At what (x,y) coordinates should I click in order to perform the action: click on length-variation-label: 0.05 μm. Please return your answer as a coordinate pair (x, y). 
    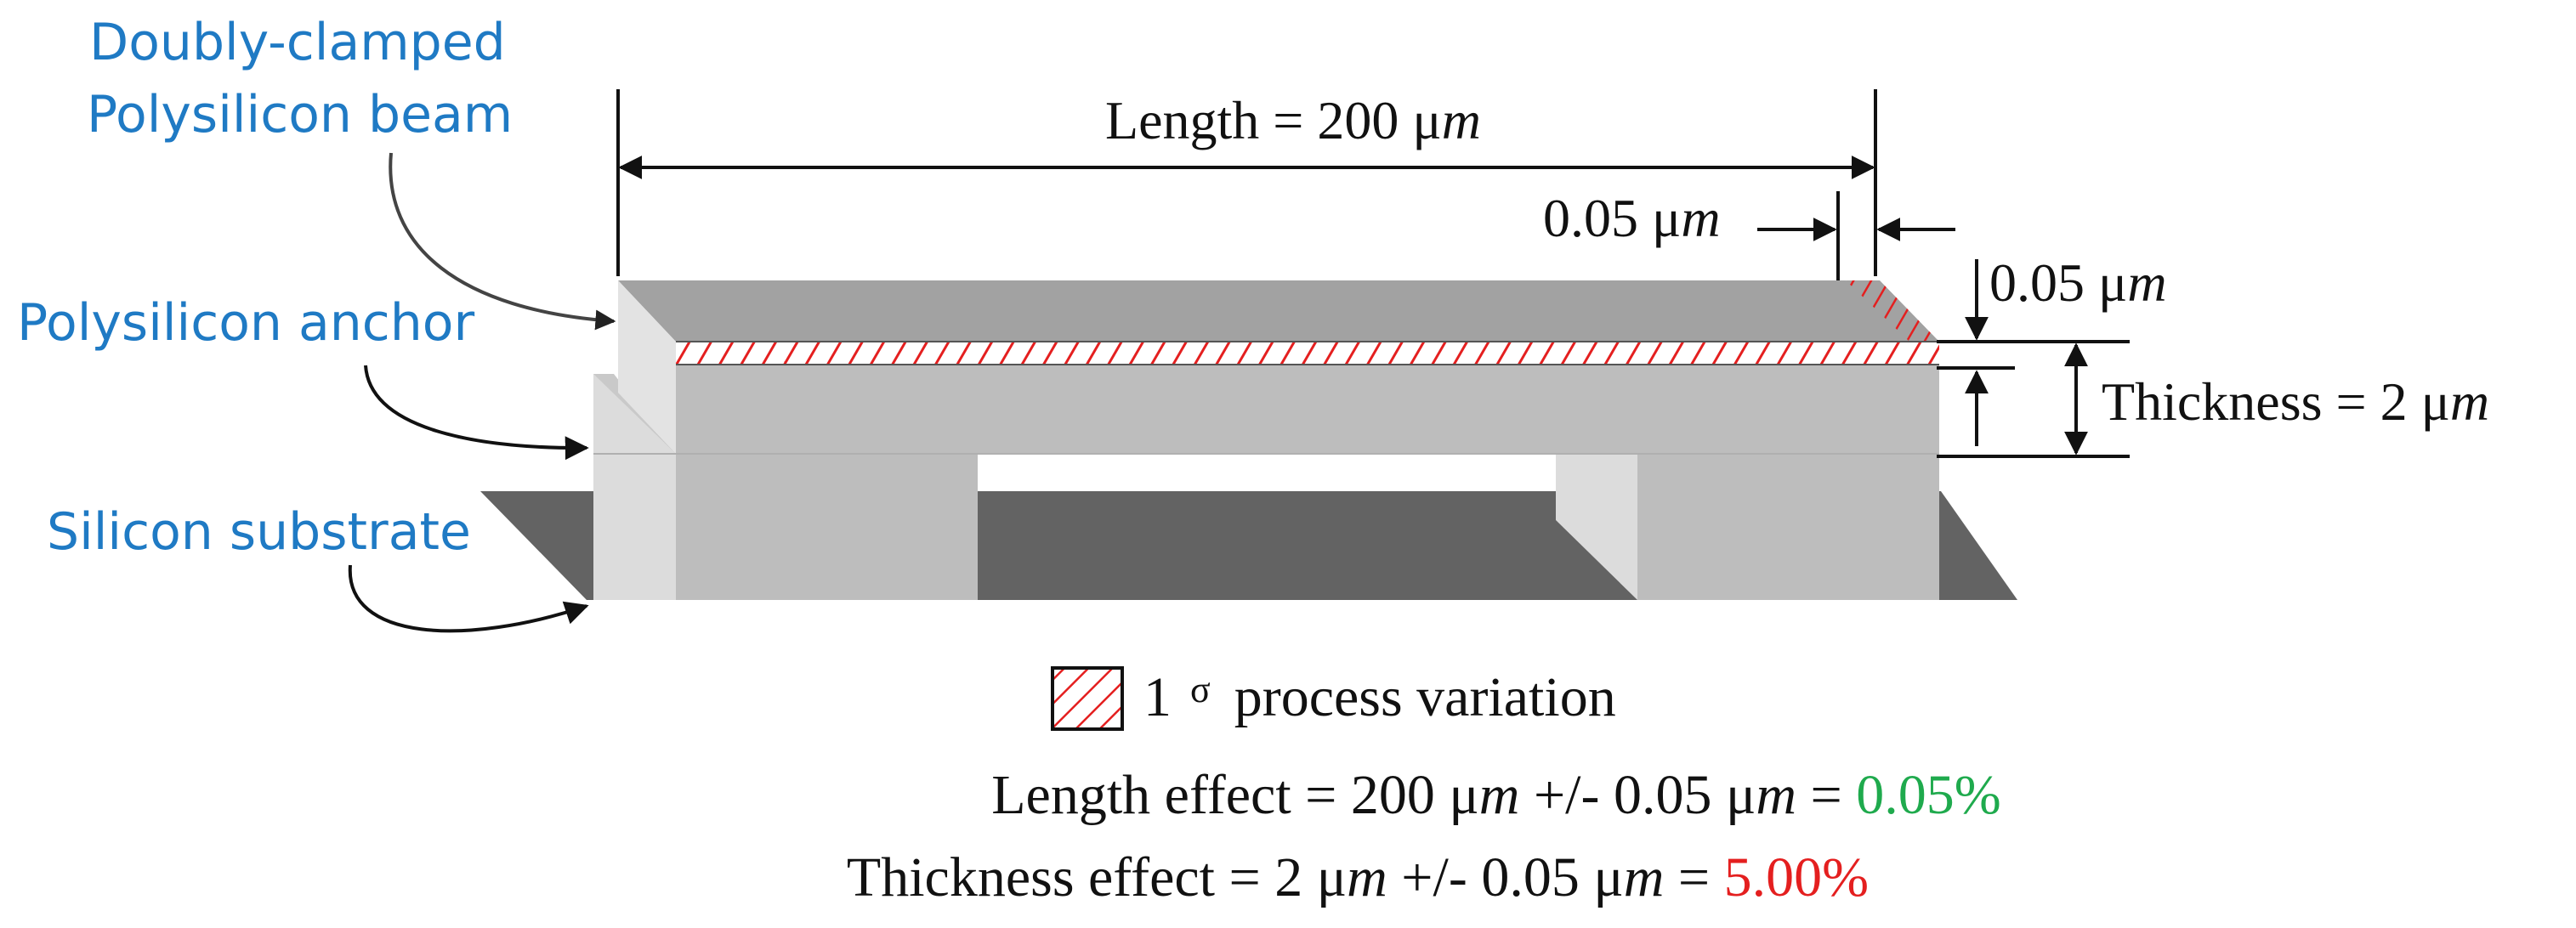
    Looking at the image, I should click on (1632, 218).